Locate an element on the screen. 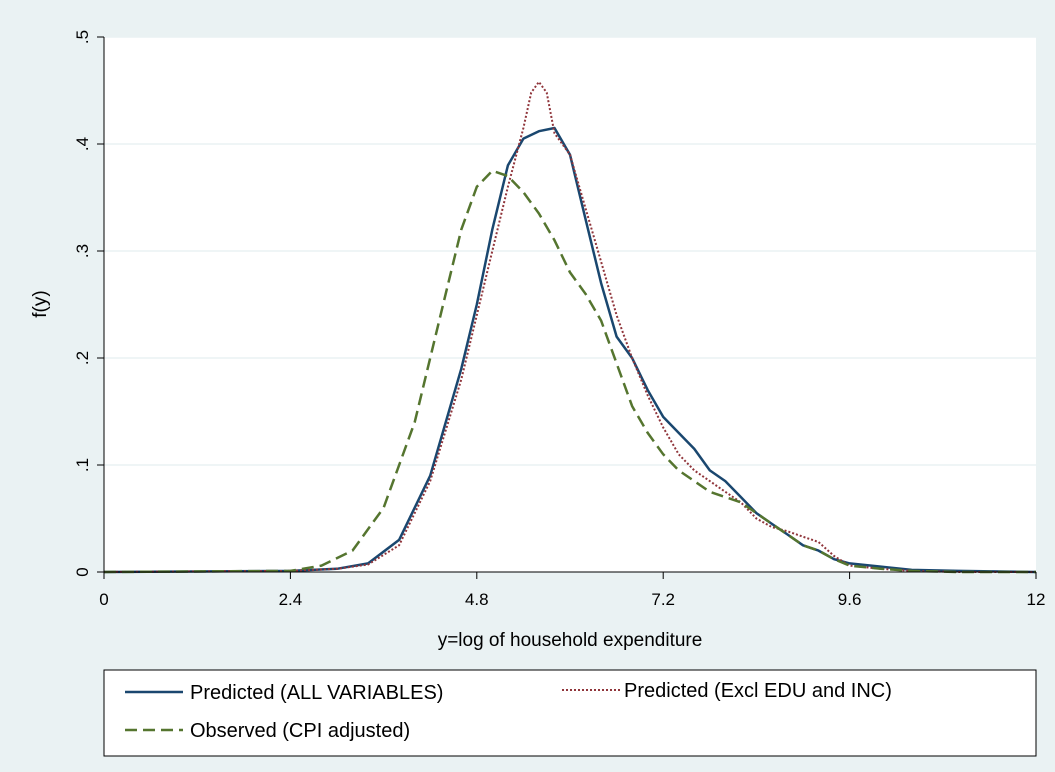  x-tick-label: 12 is located at coordinates (1036, 599).